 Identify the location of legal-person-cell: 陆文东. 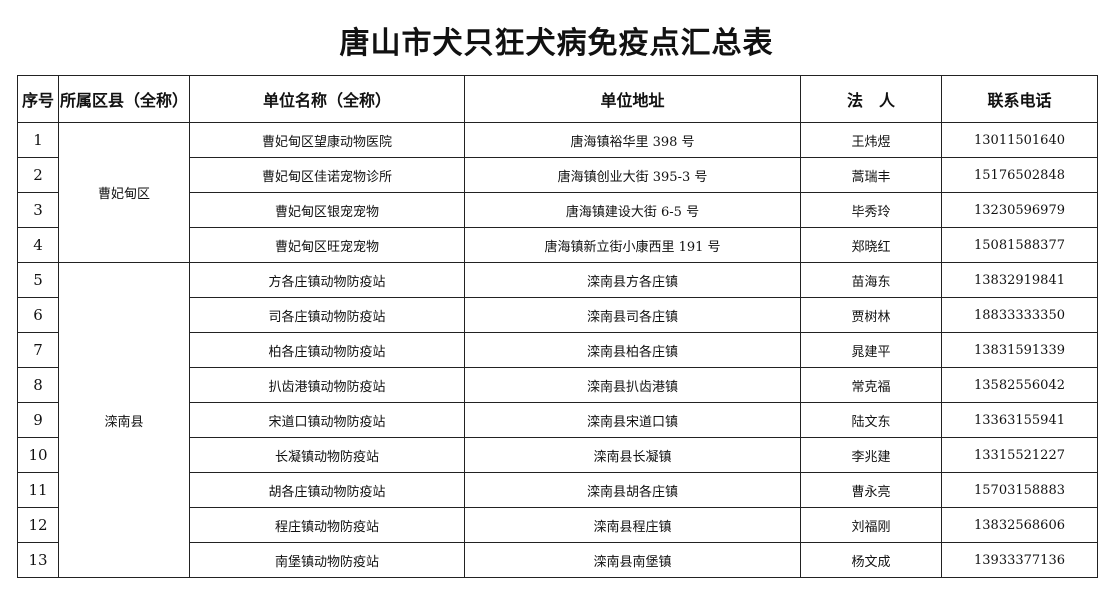
(871, 420).